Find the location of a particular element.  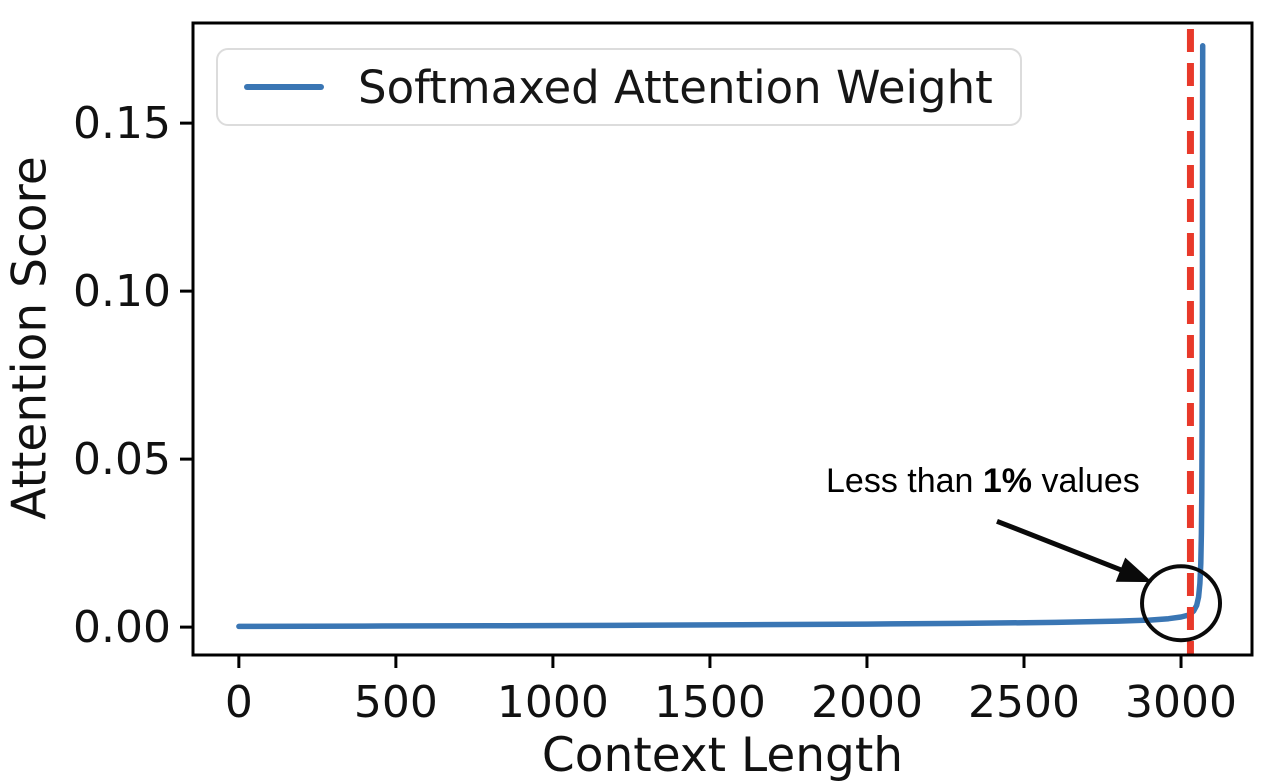

x-tick-label: 2000 is located at coordinates (867, 702).